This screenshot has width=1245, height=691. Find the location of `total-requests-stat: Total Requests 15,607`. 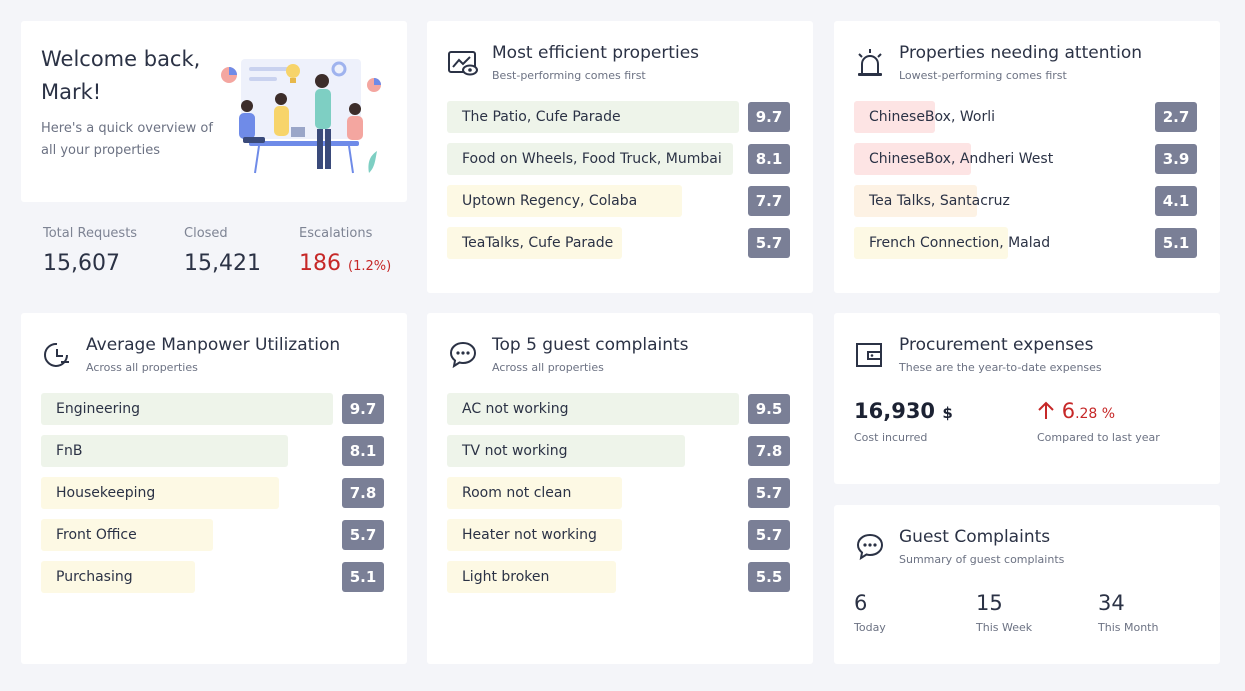

total-requests-stat: Total Requests 15,607 is located at coordinates (90, 251).